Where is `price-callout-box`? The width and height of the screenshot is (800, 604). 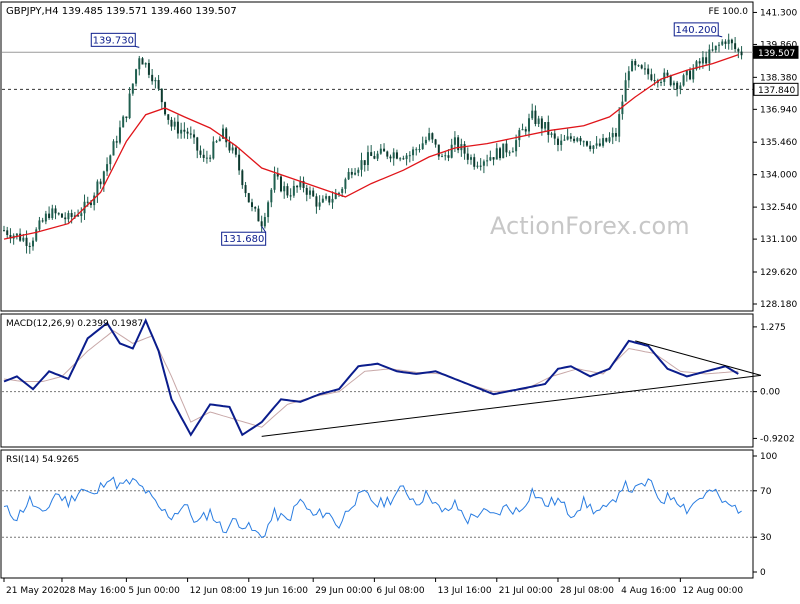
price-callout-box is located at coordinates (696, 29).